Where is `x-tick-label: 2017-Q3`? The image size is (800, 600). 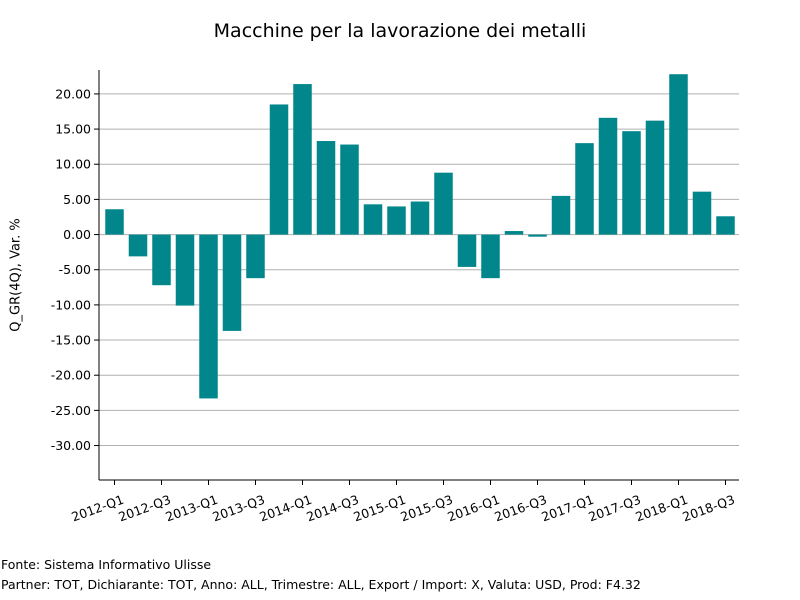 x-tick-label: 2017-Q3 is located at coordinates (614, 508).